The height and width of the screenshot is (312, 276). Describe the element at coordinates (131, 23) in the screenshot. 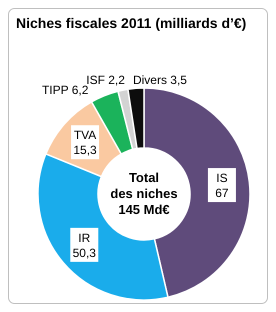

I see `chart-title: Niches fiscales 2011 (milliards d’€)` at that location.